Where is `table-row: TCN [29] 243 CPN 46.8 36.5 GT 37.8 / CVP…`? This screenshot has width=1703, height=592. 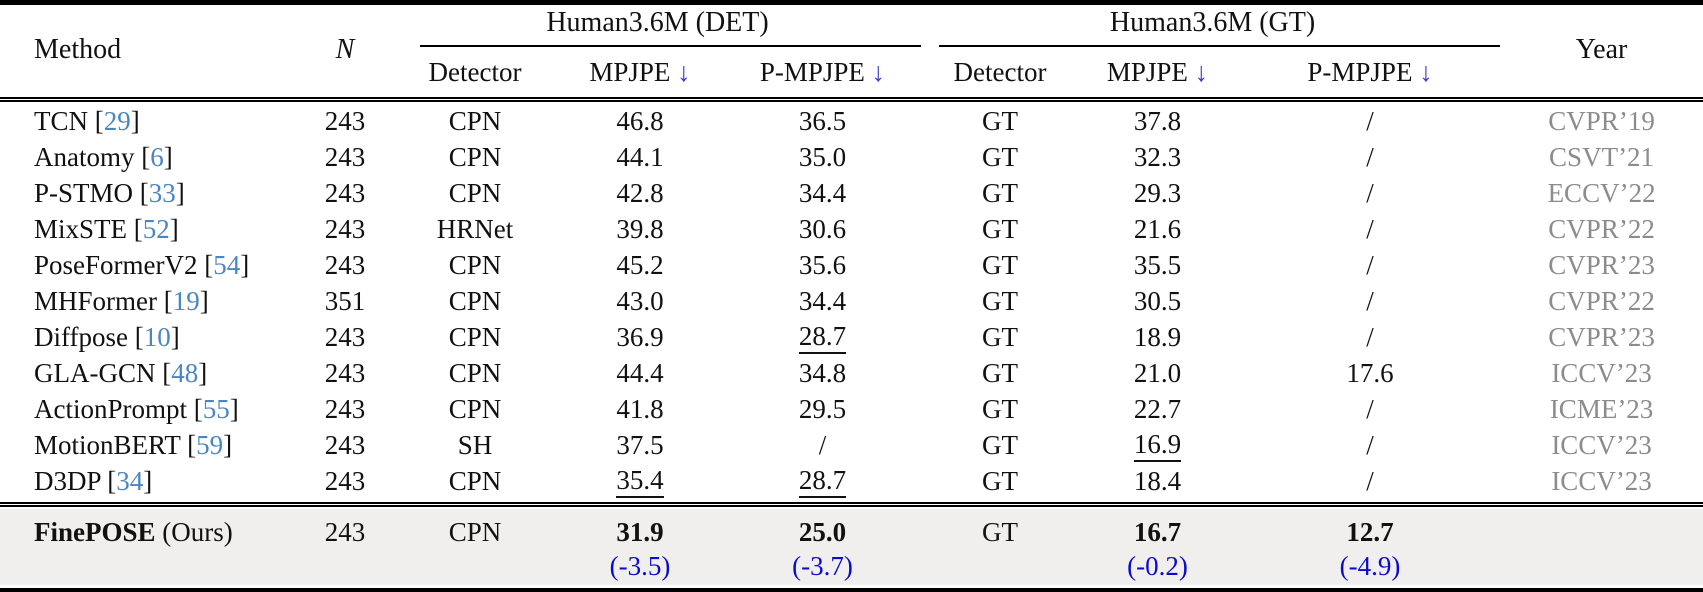 table-row: TCN [29] 243 CPN 46.8 36.5 GT 37.8 / CVP… is located at coordinates (851, 122).